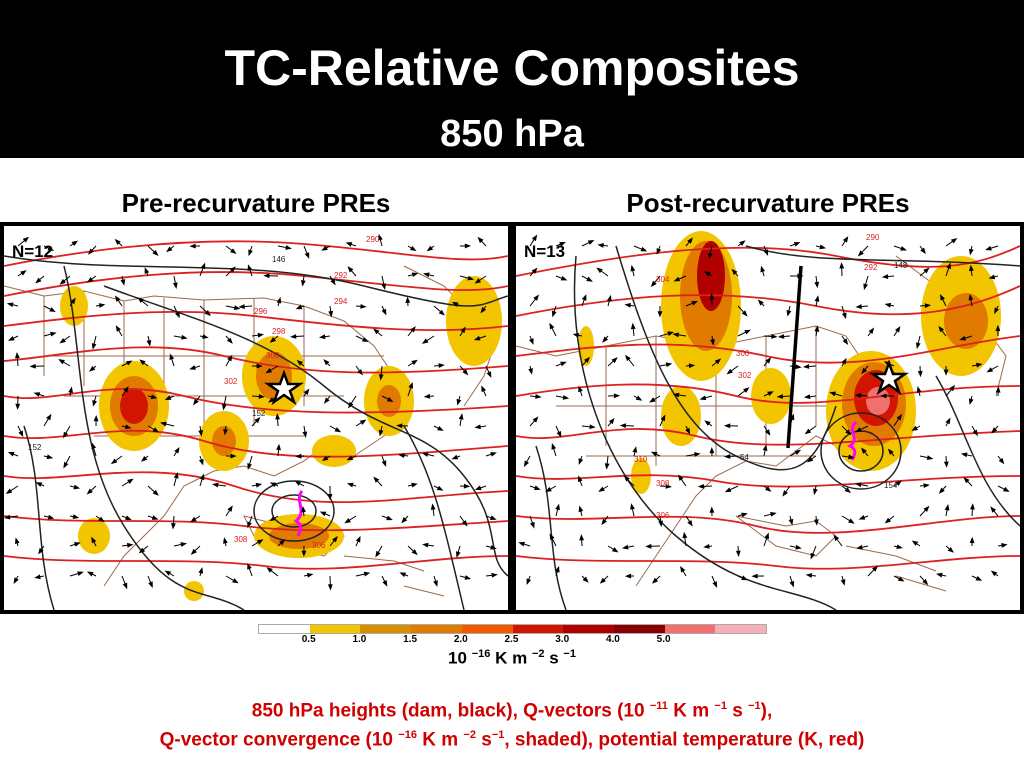 This screenshot has height=768, width=1024. What do you see at coordinates (512, 134) in the screenshot?
I see `slide-subtitle: 850 hPa` at bounding box center [512, 134].